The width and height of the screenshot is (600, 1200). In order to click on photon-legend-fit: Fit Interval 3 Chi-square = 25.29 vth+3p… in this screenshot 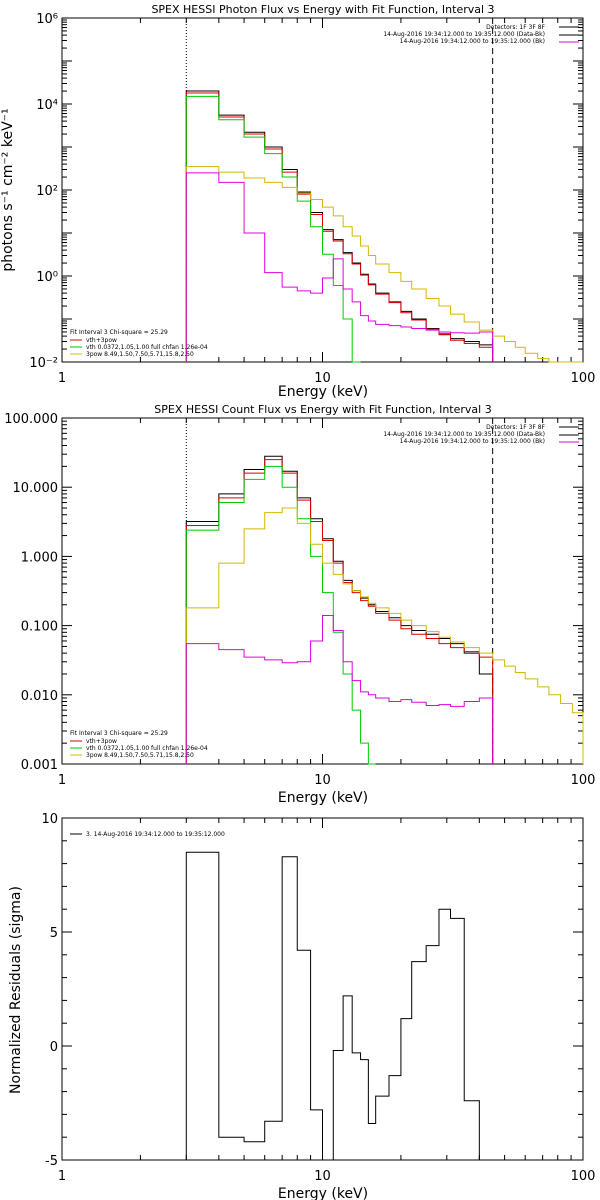, I will do `click(139, 343)`.